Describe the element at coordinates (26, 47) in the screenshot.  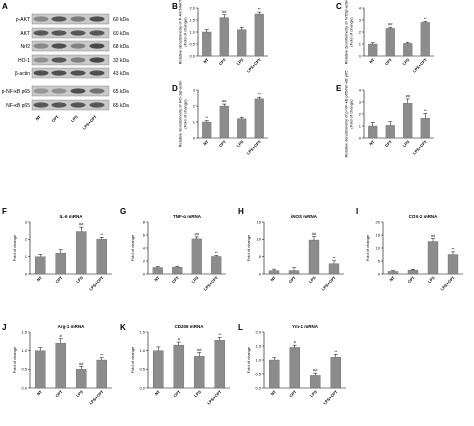
I see `blot-label: Nrf2` at that location.